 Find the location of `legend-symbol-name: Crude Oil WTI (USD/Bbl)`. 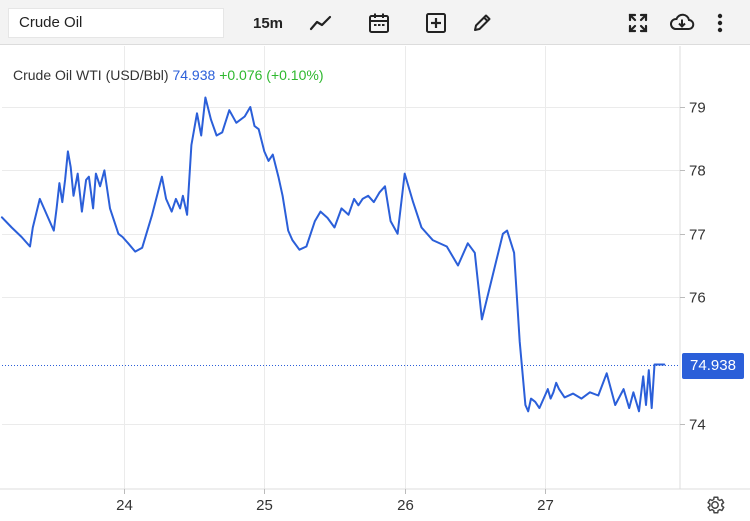

legend-symbol-name: Crude Oil WTI (USD/Bbl) is located at coordinates (91, 75).